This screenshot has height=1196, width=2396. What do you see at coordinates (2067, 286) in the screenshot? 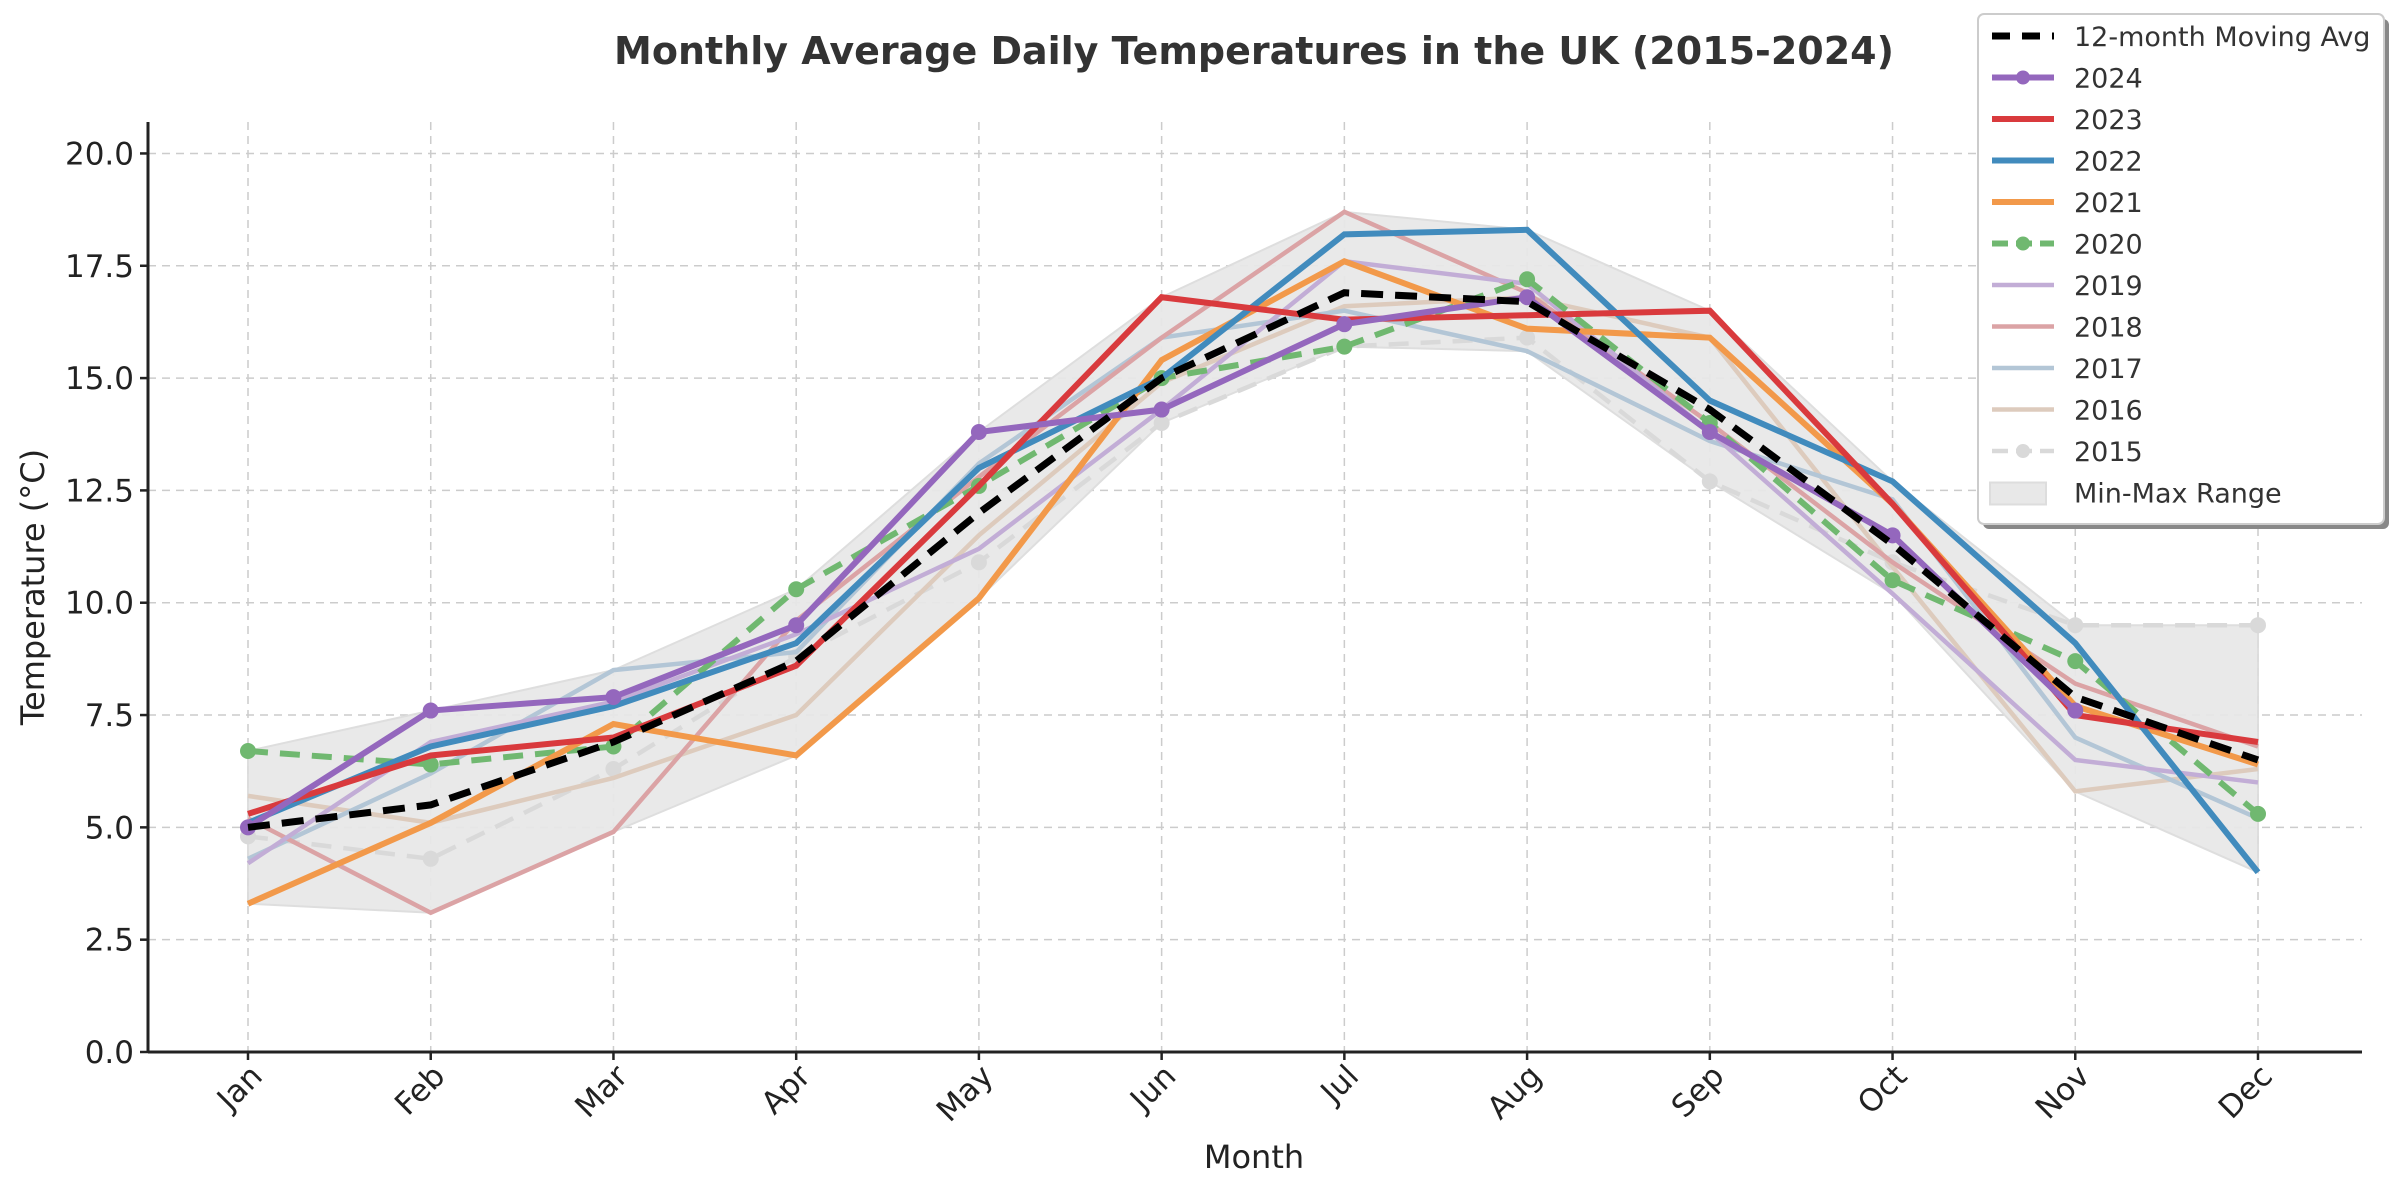
I see `legend-item-2019: 2019` at bounding box center [2067, 286].